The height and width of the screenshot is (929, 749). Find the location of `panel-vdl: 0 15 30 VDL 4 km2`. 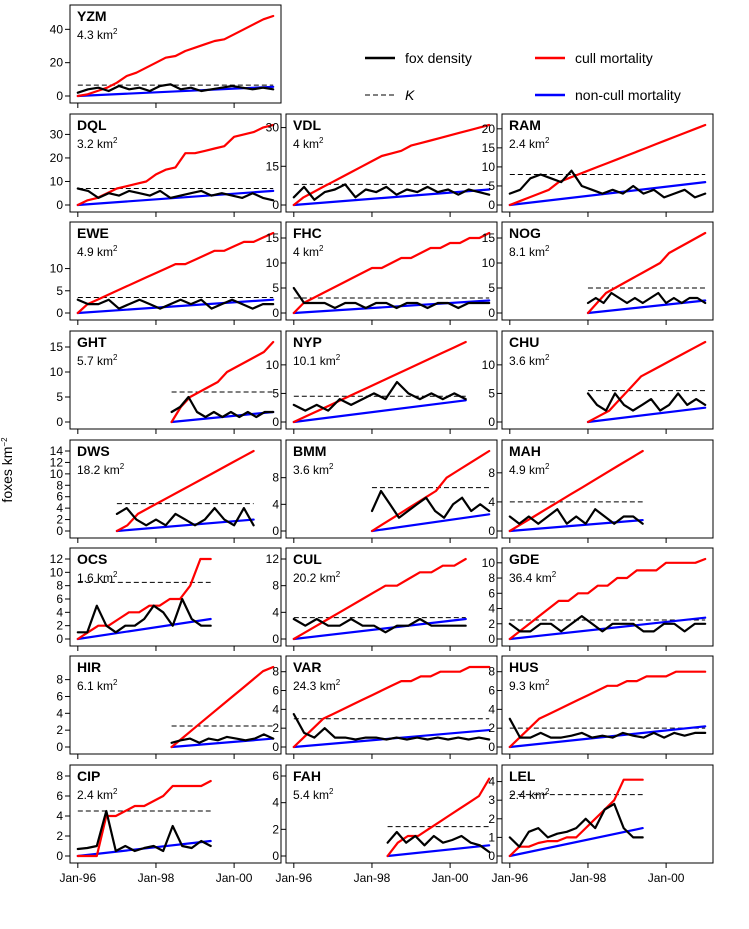

panel-vdl: 0 15 30 VDL 4 km2 is located at coordinates (382, 165).